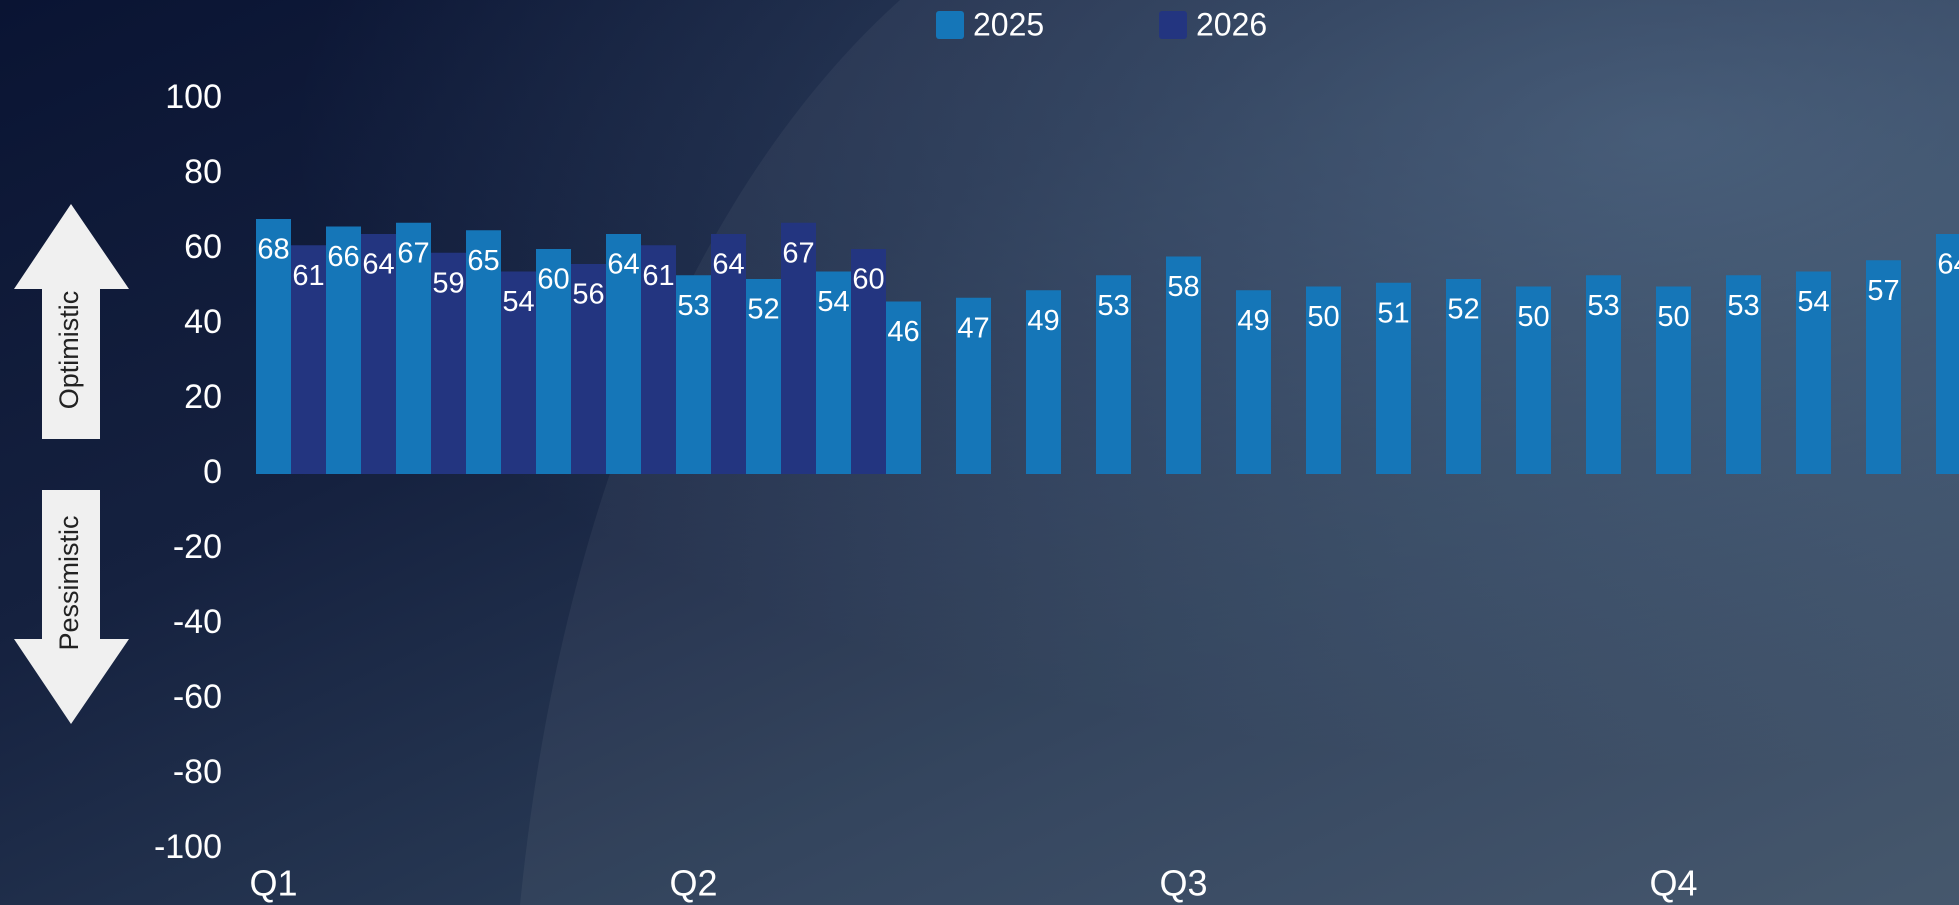 Image resolution: width=1959 pixels, height=905 pixels. Describe the element at coordinates (69, 582) in the screenshot. I see `pessimistic-label: Pessimistic` at that location.